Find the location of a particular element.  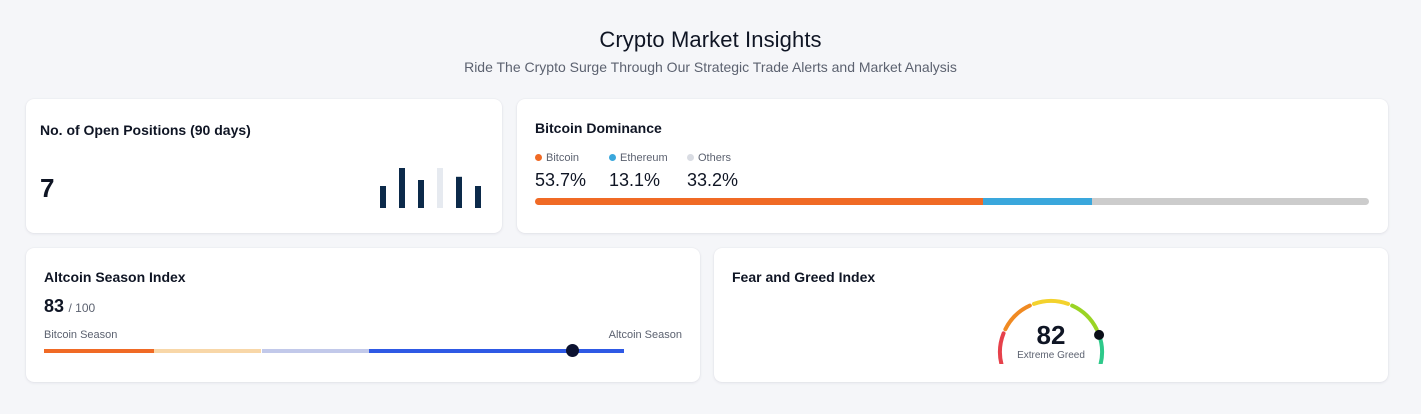

legend-bitcoin-label: Bitcoin is located at coordinates (563, 158).